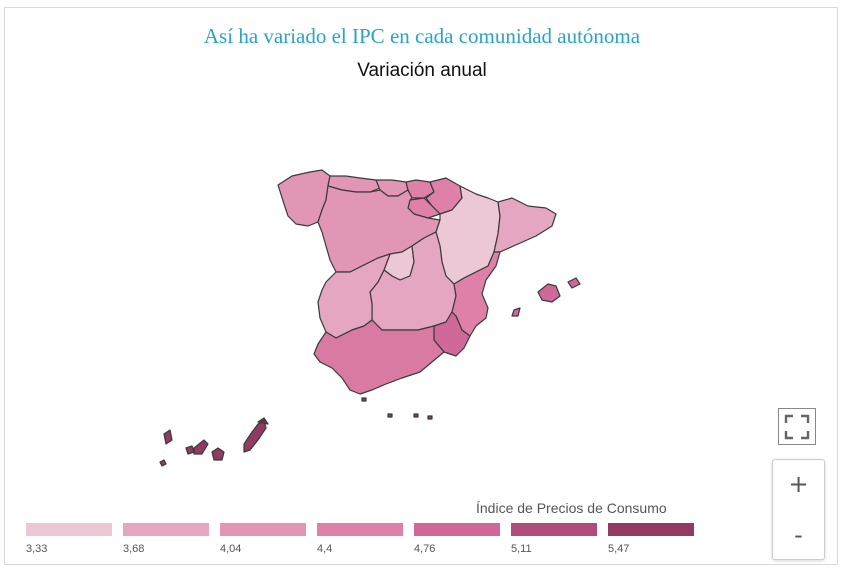 This screenshot has width=844, height=573. What do you see at coordinates (457, 539) in the screenshot?
I see `legend-class-5: 4,76` at bounding box center [457, 539].